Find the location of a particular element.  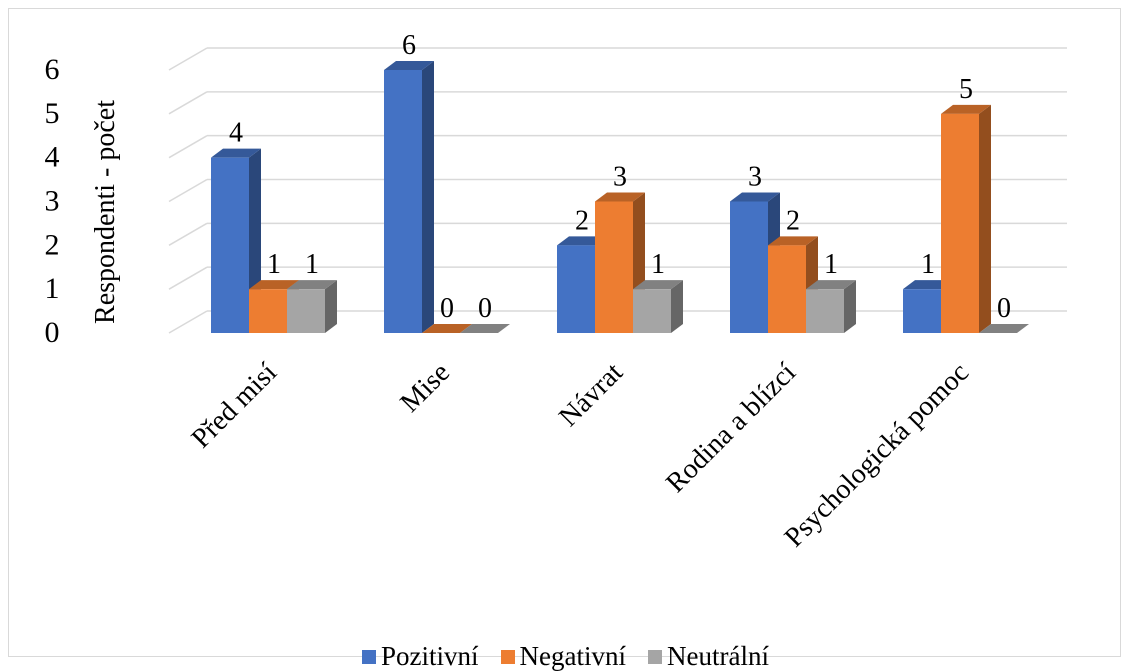

y-tick-label: 1 is located at coordinates (52, 288).